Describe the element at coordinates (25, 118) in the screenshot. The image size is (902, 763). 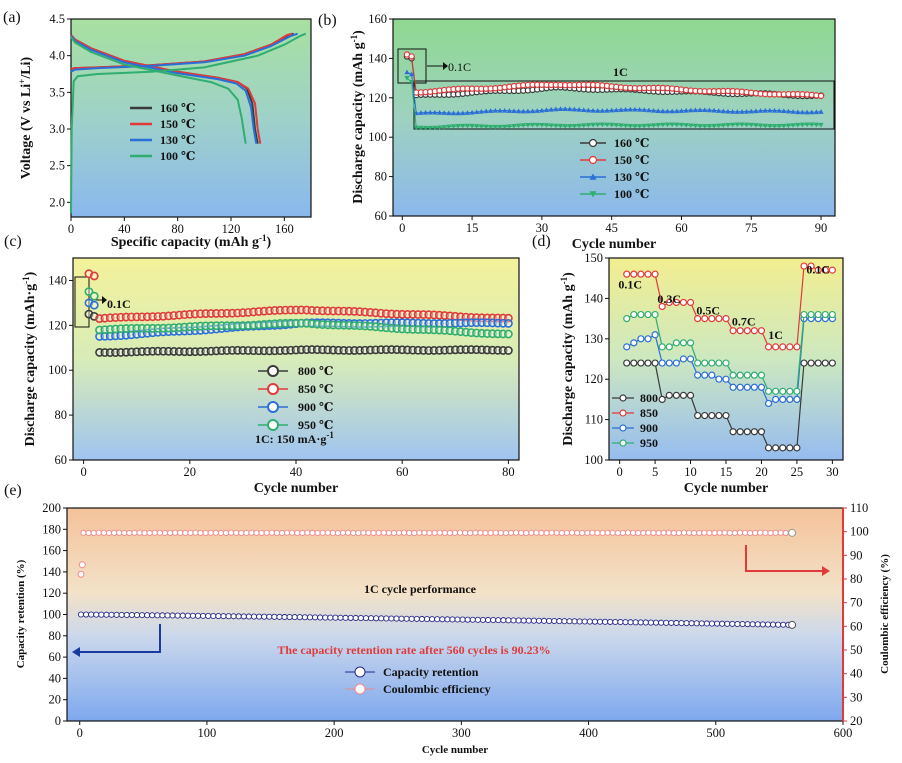
I see `panel-a-ylabel: Voltage (V vs Li+/Li)` at that location.